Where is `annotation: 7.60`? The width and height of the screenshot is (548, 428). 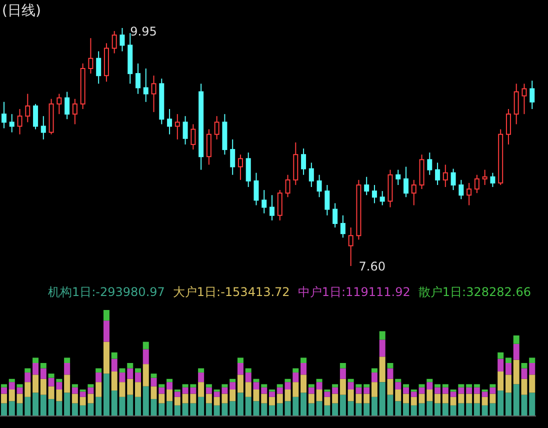 annotation: 7.60 is located at coordinates (372, 266).